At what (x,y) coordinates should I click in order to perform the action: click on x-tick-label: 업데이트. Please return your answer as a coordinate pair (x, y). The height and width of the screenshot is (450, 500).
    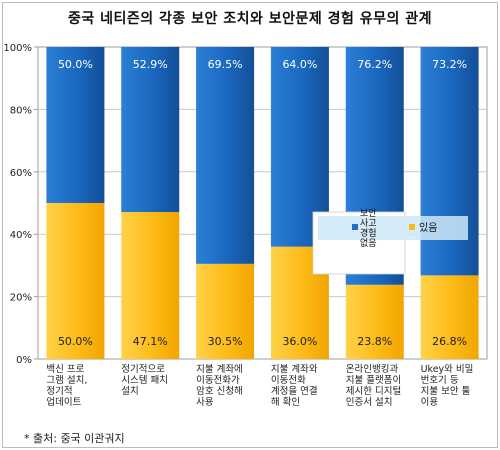
    Looking at the image, I should click on (63, 402).